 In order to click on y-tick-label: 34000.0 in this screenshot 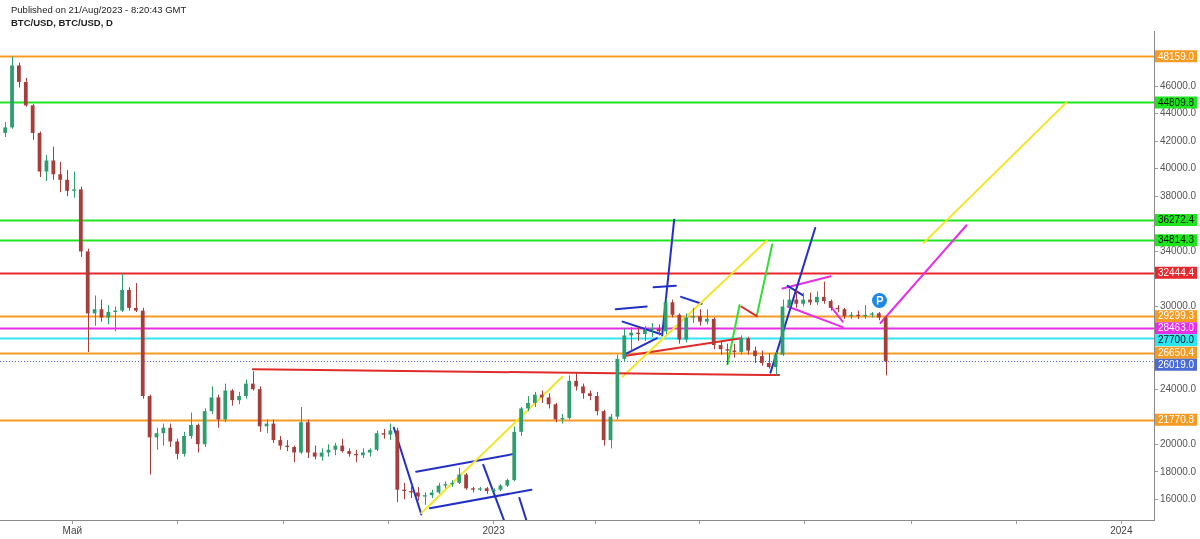, I will do `click(1178, 251)`.